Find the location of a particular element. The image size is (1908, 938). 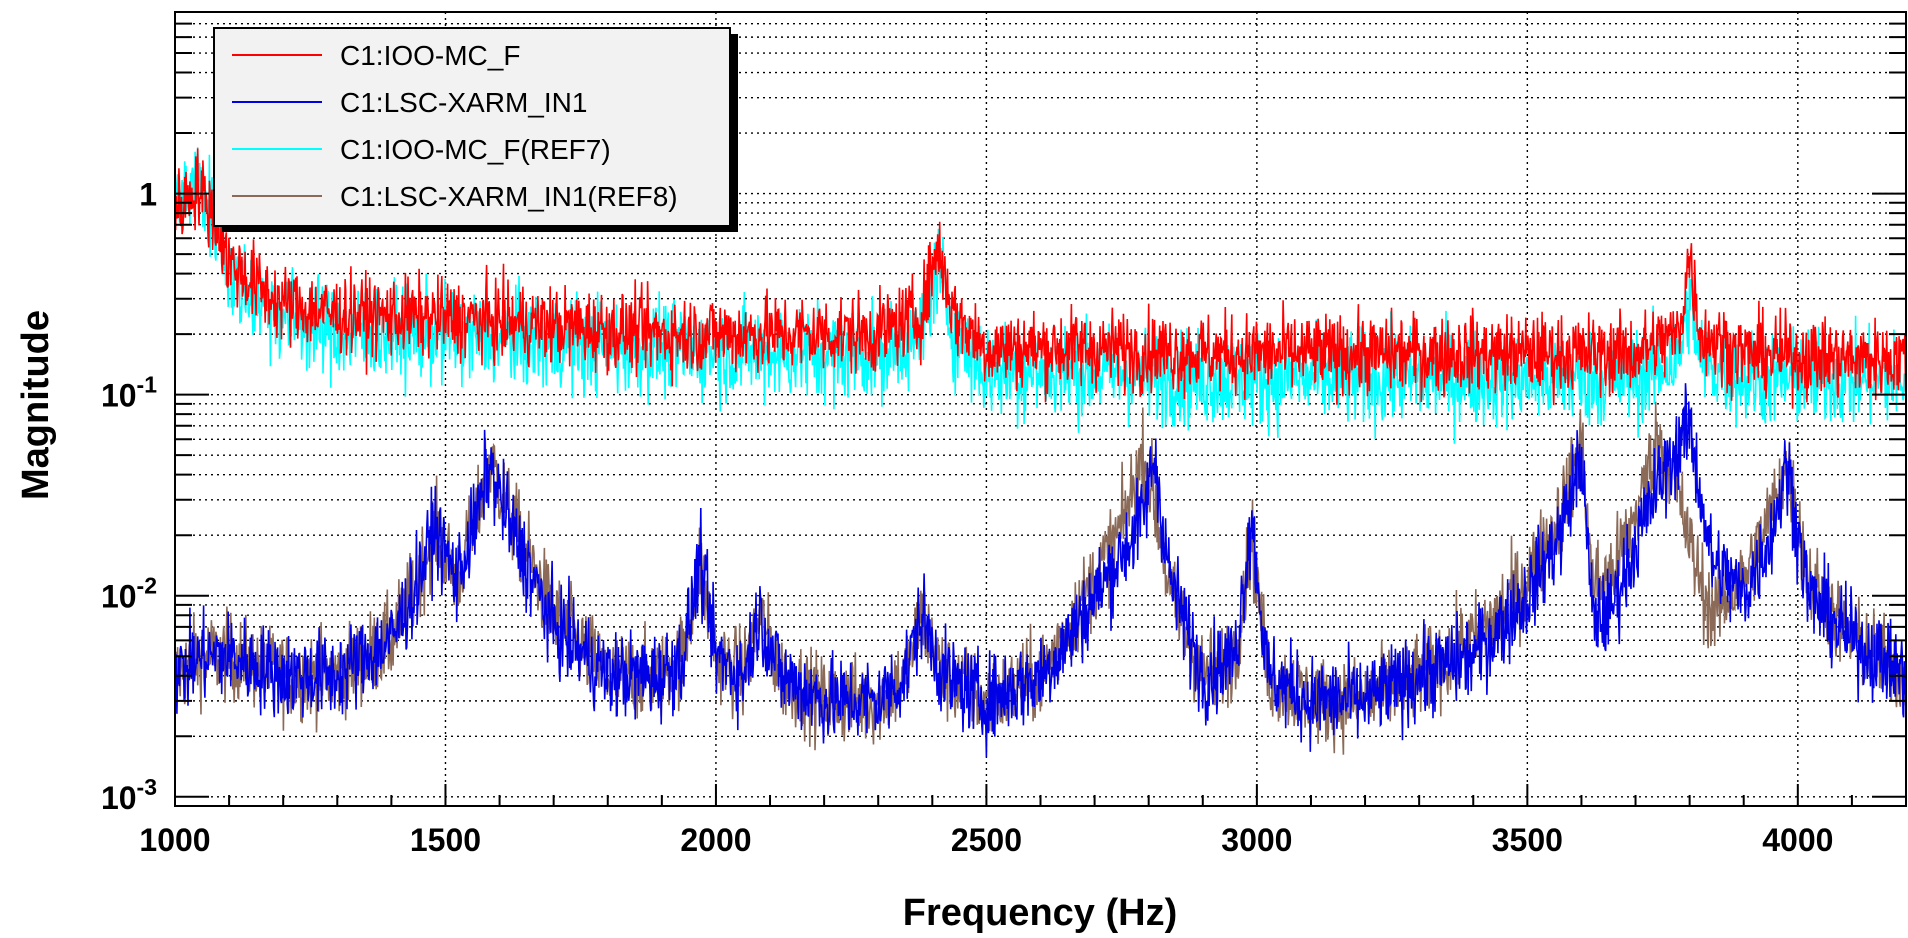

y-tick-label: 10⁻³ is located at coordinates (129, 795).